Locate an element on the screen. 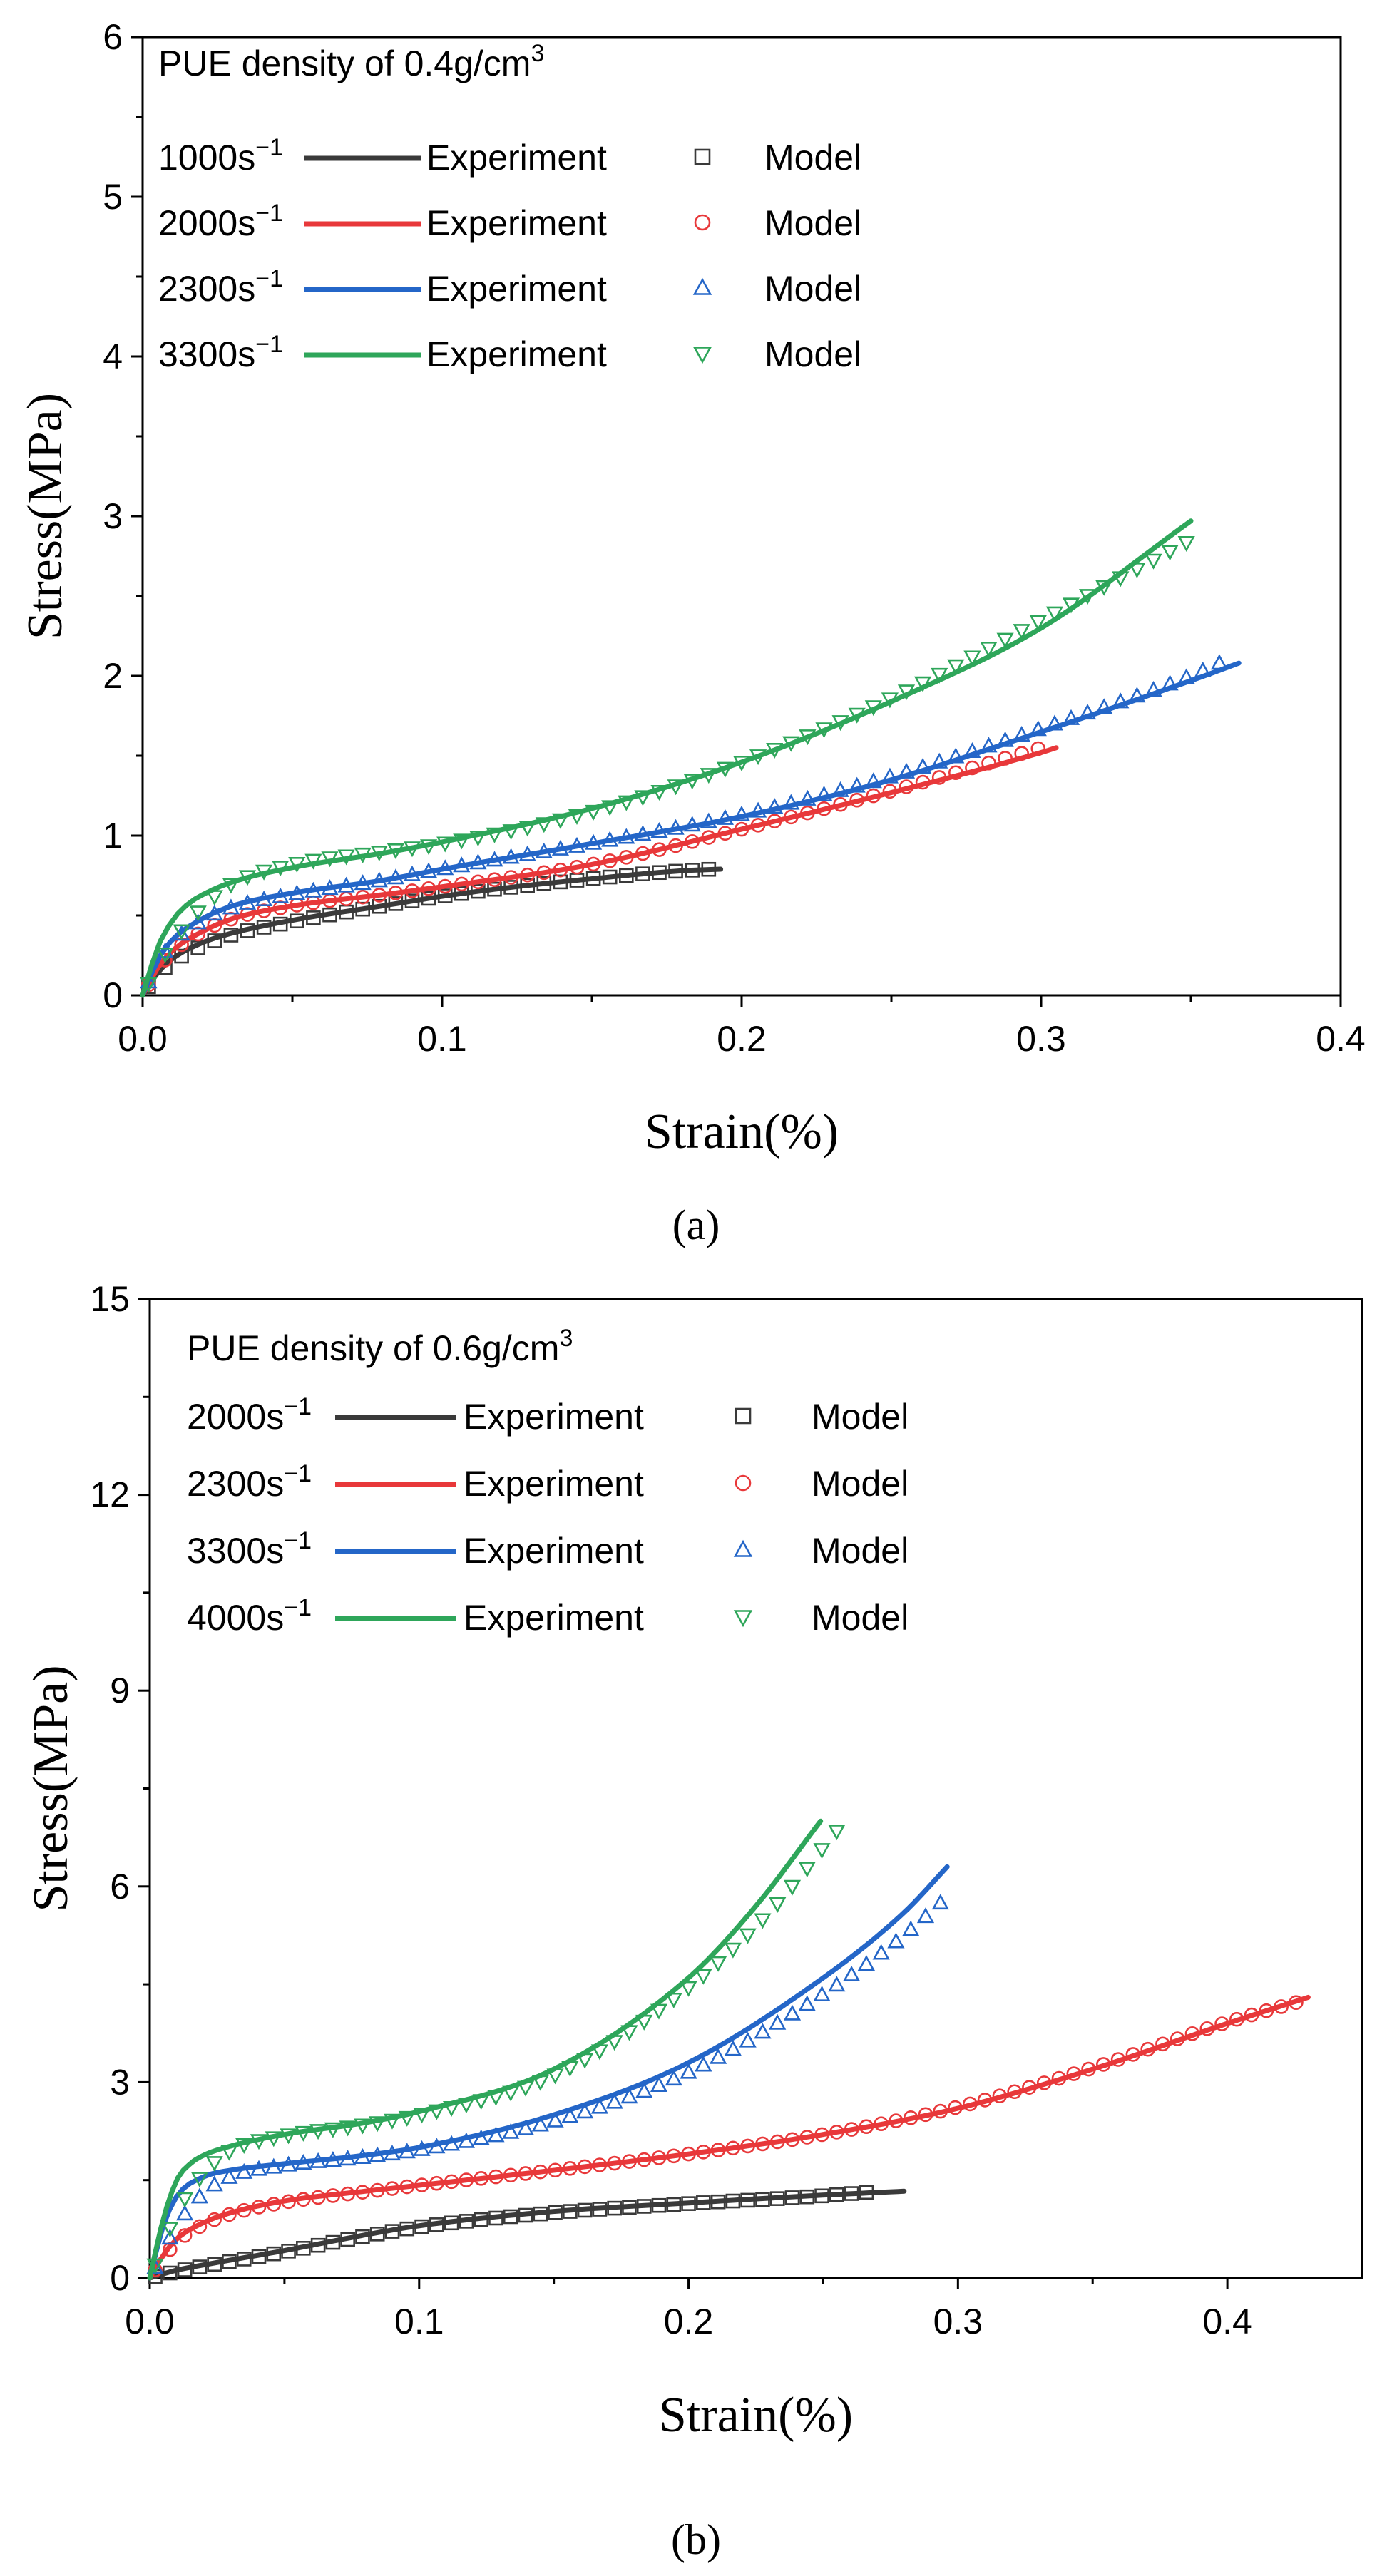 The width and height of the screenshot is (1392, 2576). series-3300s is located at coordinates (667, 758).